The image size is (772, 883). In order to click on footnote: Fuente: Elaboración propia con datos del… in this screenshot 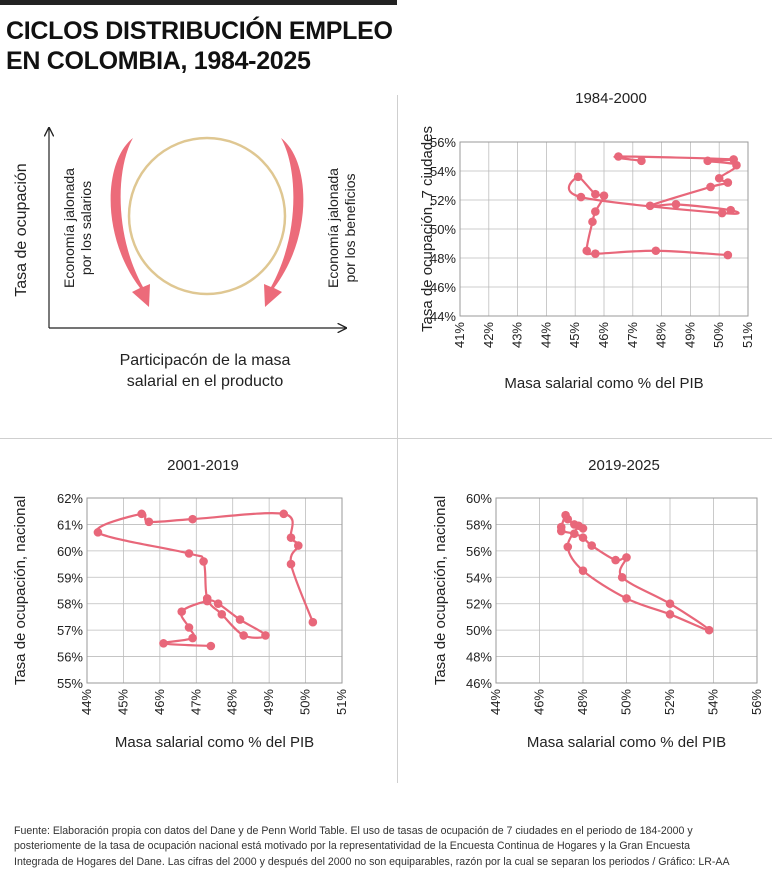, I will do `click(388, 847)`.